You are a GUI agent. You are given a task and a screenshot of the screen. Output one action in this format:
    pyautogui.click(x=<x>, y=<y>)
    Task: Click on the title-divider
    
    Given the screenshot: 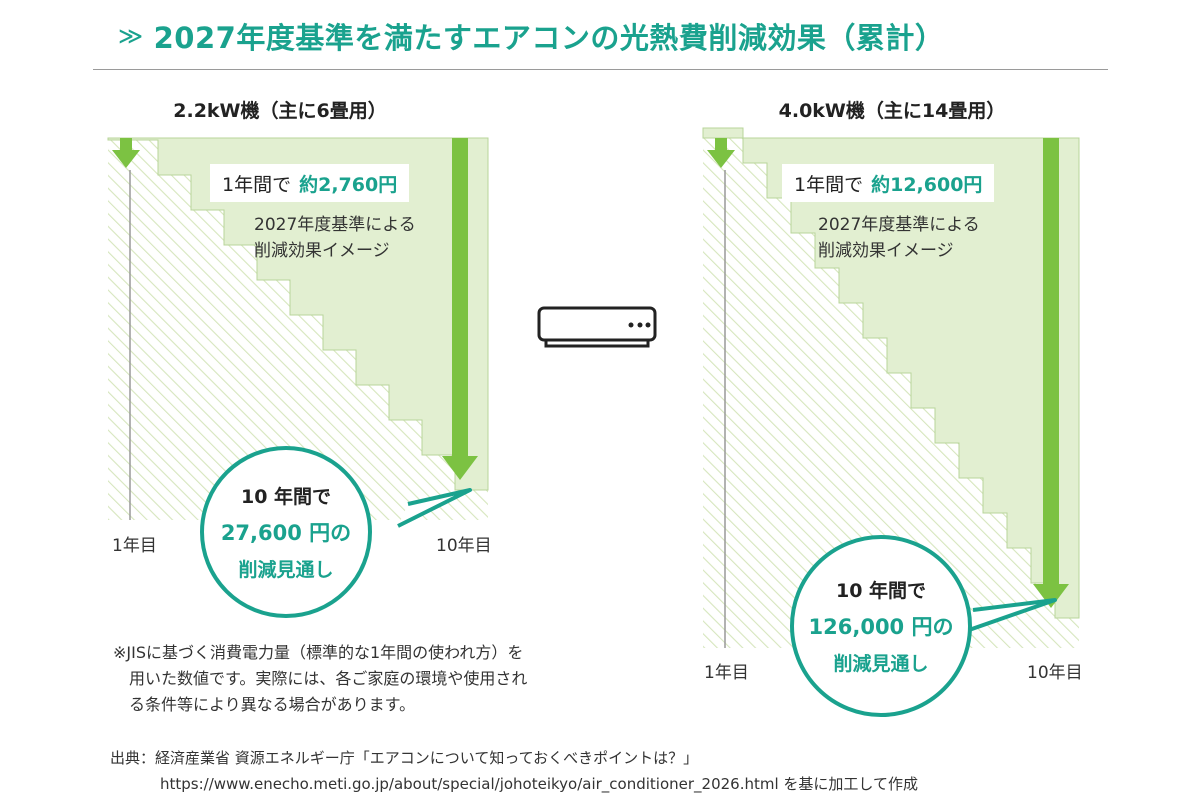 What is the action you would take?
    pyautogui.click(x=600, y=69)
    